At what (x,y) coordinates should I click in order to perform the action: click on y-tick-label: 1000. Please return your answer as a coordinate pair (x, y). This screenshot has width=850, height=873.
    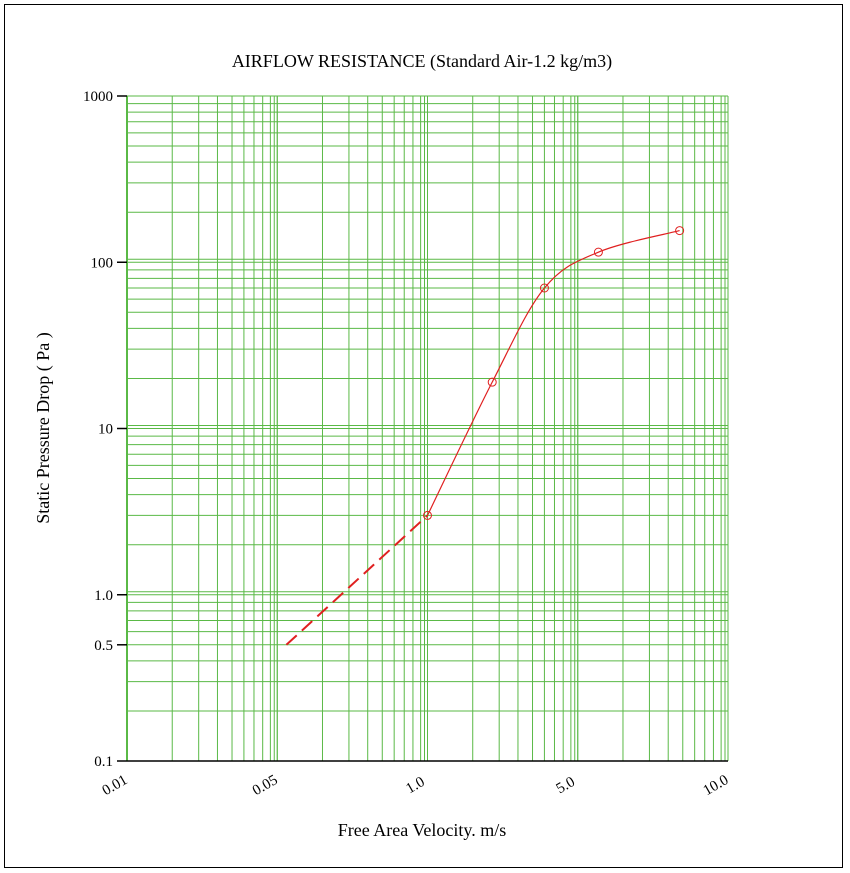
    Looking at the image, I should click on (98, 97).